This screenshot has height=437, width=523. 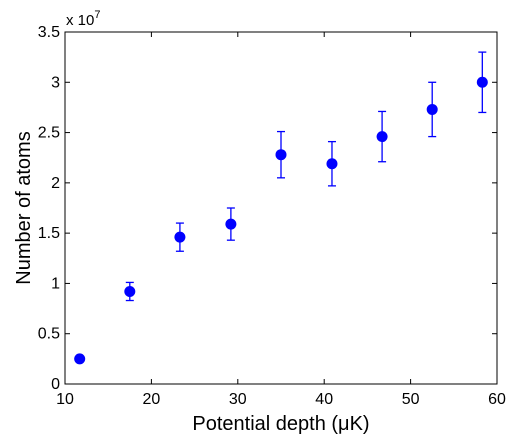 I want to click on x-tick-label: 60, so click(x=497, y=399).